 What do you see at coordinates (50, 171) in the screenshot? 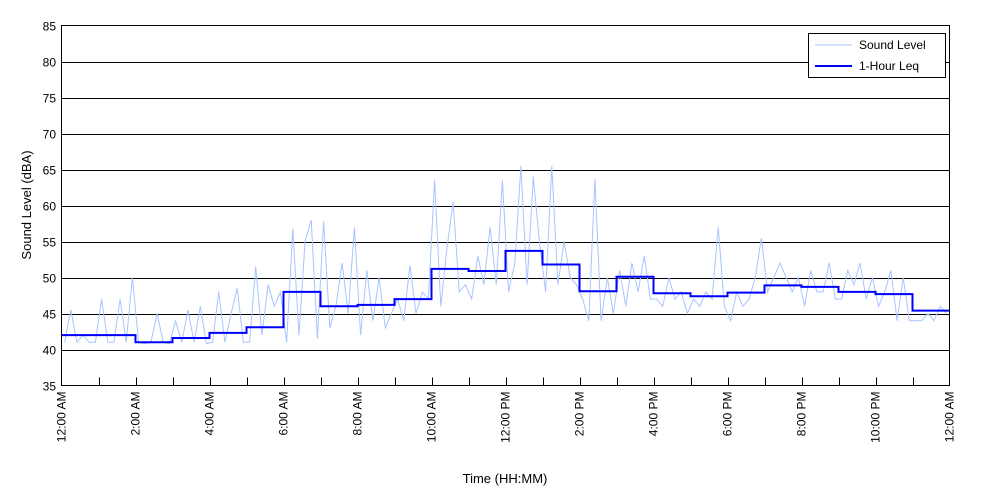
I see `y-tick-label: 65` at bounding box center [50, 171].